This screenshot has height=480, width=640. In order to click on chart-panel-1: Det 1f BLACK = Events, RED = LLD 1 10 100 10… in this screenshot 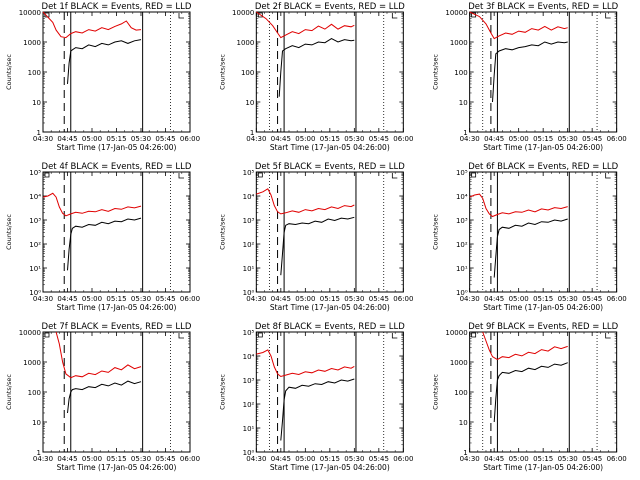, I will do `click(102, 77)`.